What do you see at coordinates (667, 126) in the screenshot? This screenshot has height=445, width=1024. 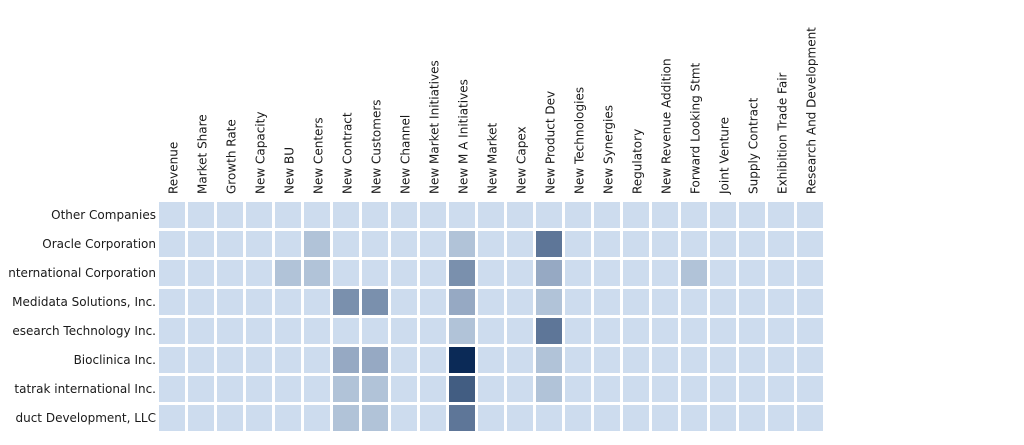 I see `column-label: New Revenue Addition` at bounding box center [667, 126].